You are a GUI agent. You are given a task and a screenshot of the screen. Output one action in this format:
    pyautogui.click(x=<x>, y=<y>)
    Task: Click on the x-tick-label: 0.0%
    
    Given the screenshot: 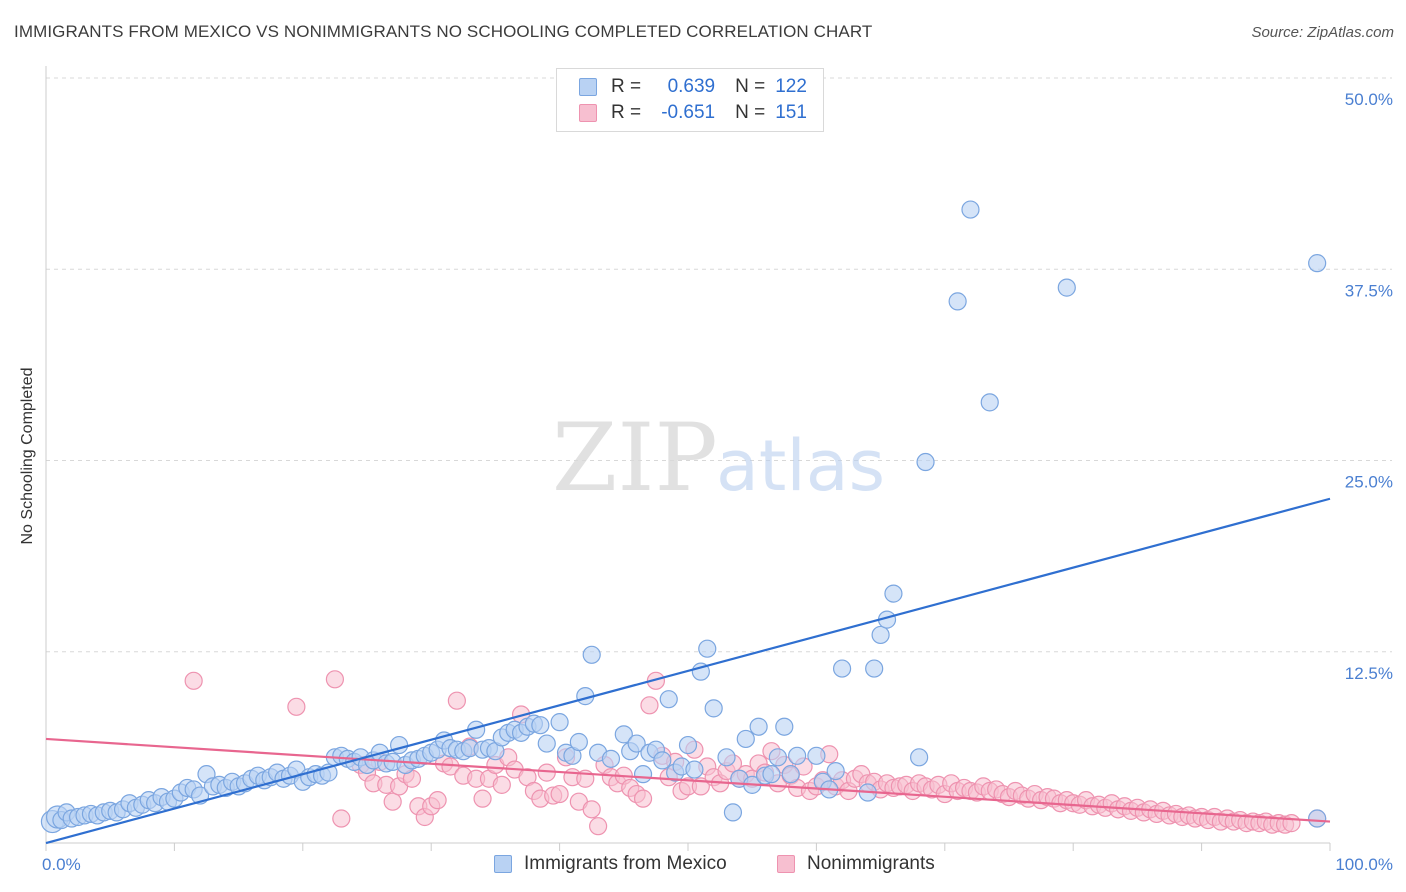 What is the action you would take?
    pyautogui.click(x=61, y=864)
    